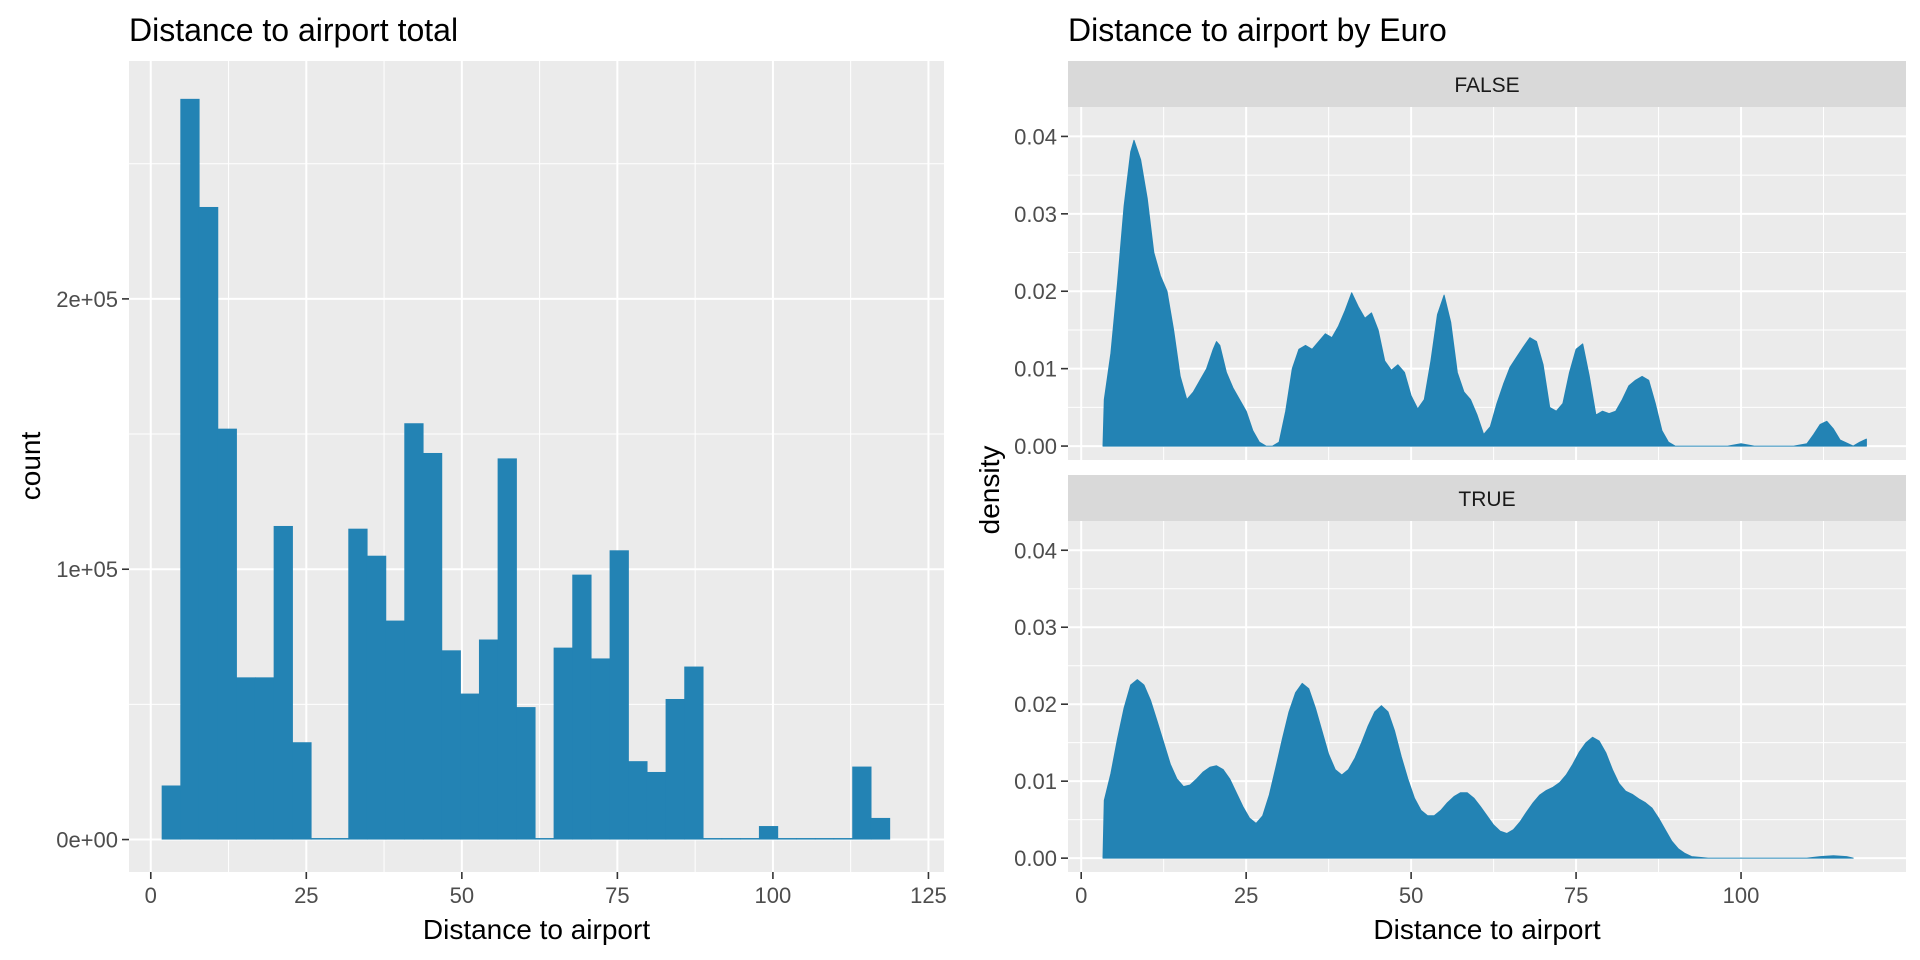 This screenshot has height=960, width=1920. I want to click on histogram-title: Distance to airport total, so click(293, 30).